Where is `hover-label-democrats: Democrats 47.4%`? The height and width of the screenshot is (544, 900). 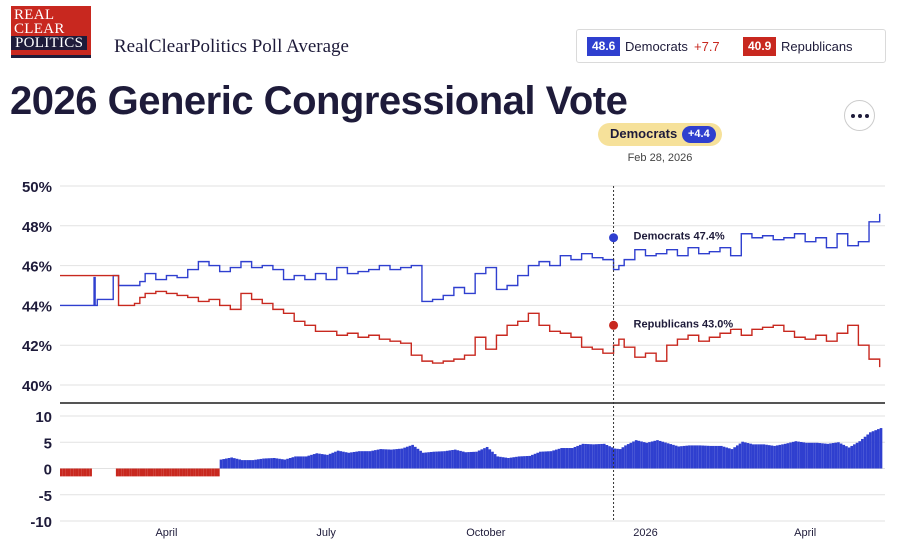 hover-label-democrats: Democrats 47.4% is located at coordinates (679, 237).